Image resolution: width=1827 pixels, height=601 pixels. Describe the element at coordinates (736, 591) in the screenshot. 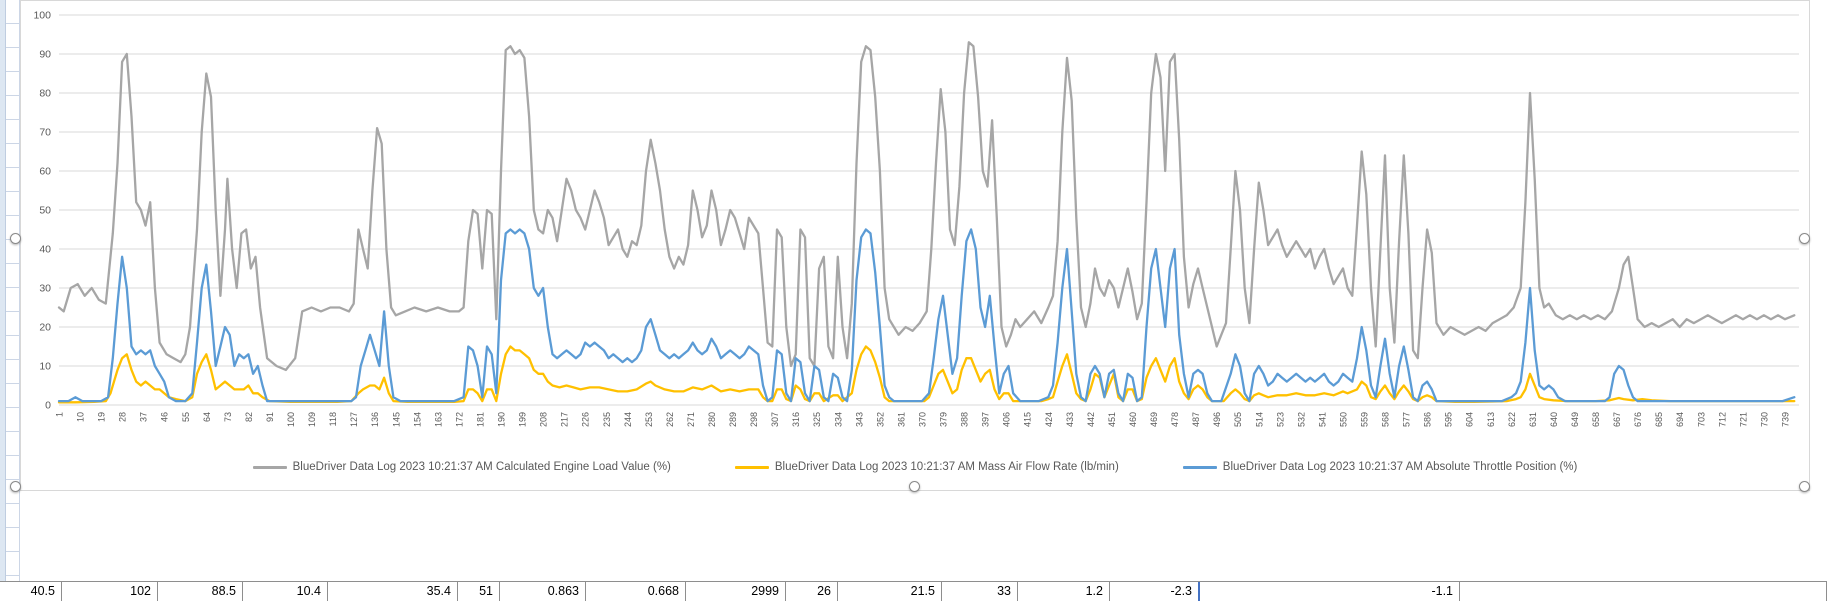

I see `sheet-cell: 2999` at that location.